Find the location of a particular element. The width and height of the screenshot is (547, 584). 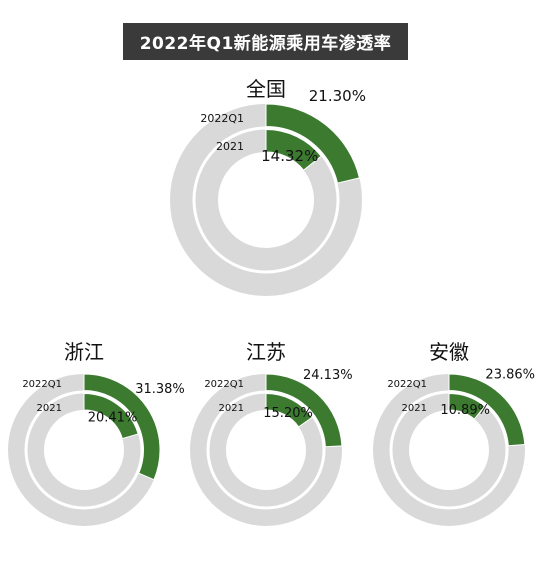

chart-zhejiang: 浙江 2022Q1 2021 31.38% 20.41% is located at coordinates (96, 433).